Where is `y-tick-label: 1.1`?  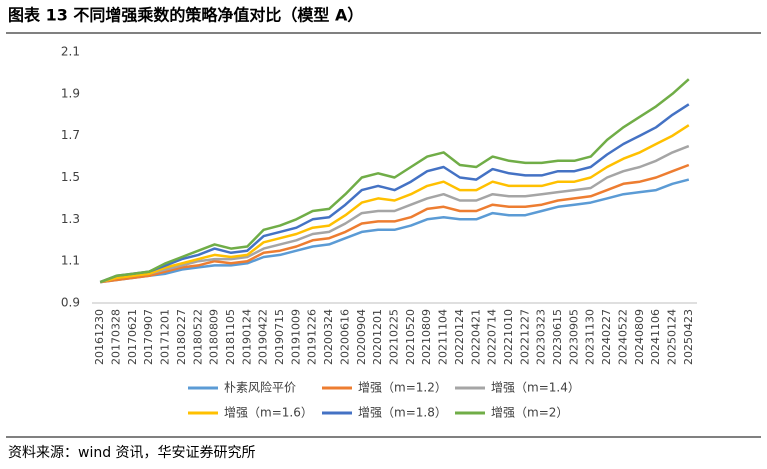
y-tick-label: 1.1 is located at coordinates (70, 261).